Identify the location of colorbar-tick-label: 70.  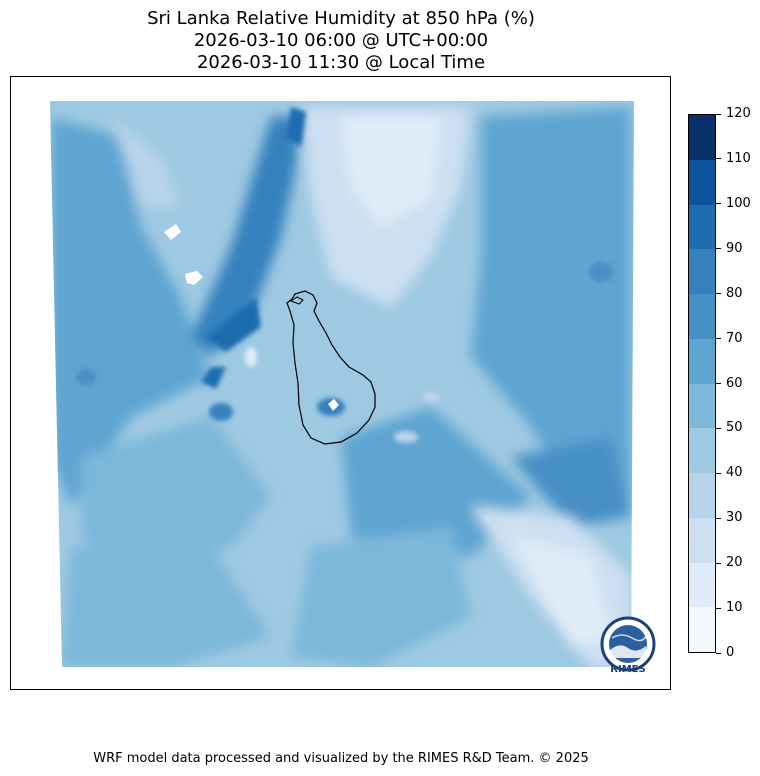
(734, 338).